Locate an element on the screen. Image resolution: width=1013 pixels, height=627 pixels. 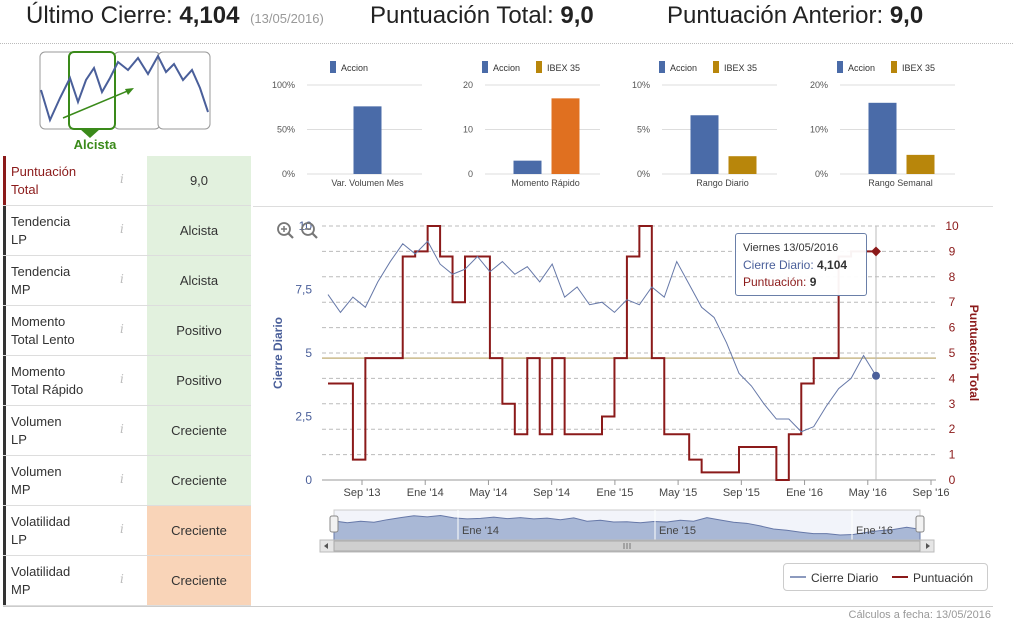
y-right-tick-label: 4 is located at coordinates (952, 378).